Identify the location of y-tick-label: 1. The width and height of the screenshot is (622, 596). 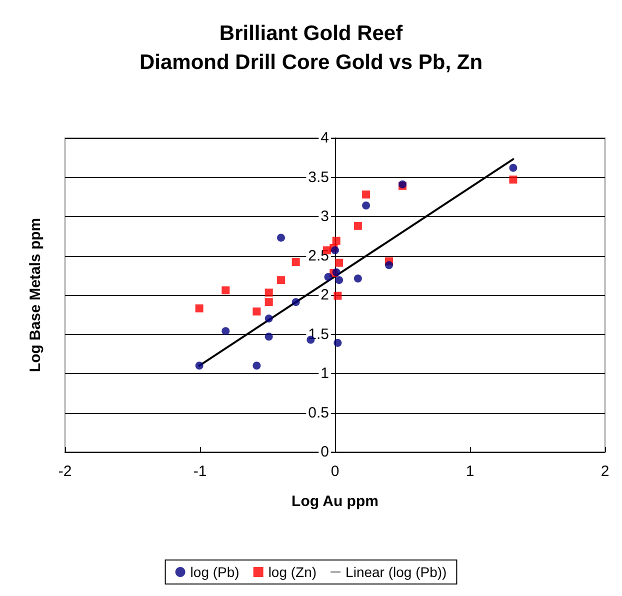
(324, 373).